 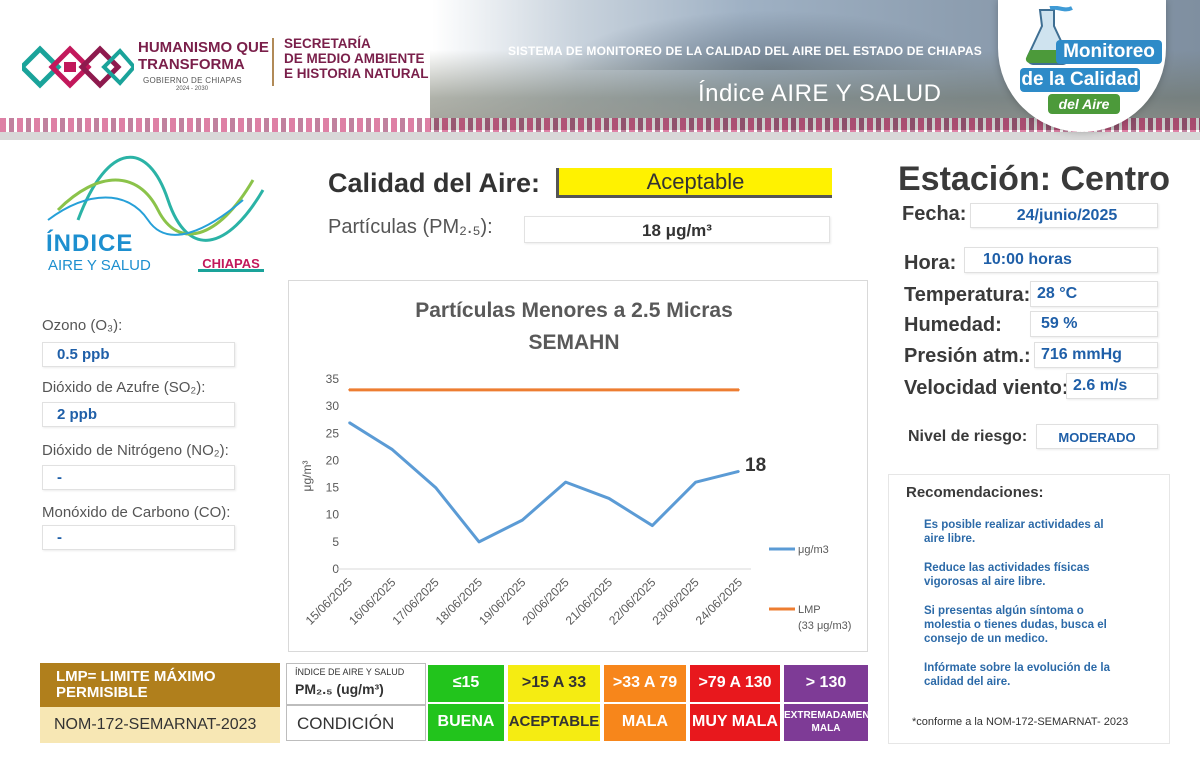 I want to click on temperatura-label: Temperatura:, so click(x=967, y=295).